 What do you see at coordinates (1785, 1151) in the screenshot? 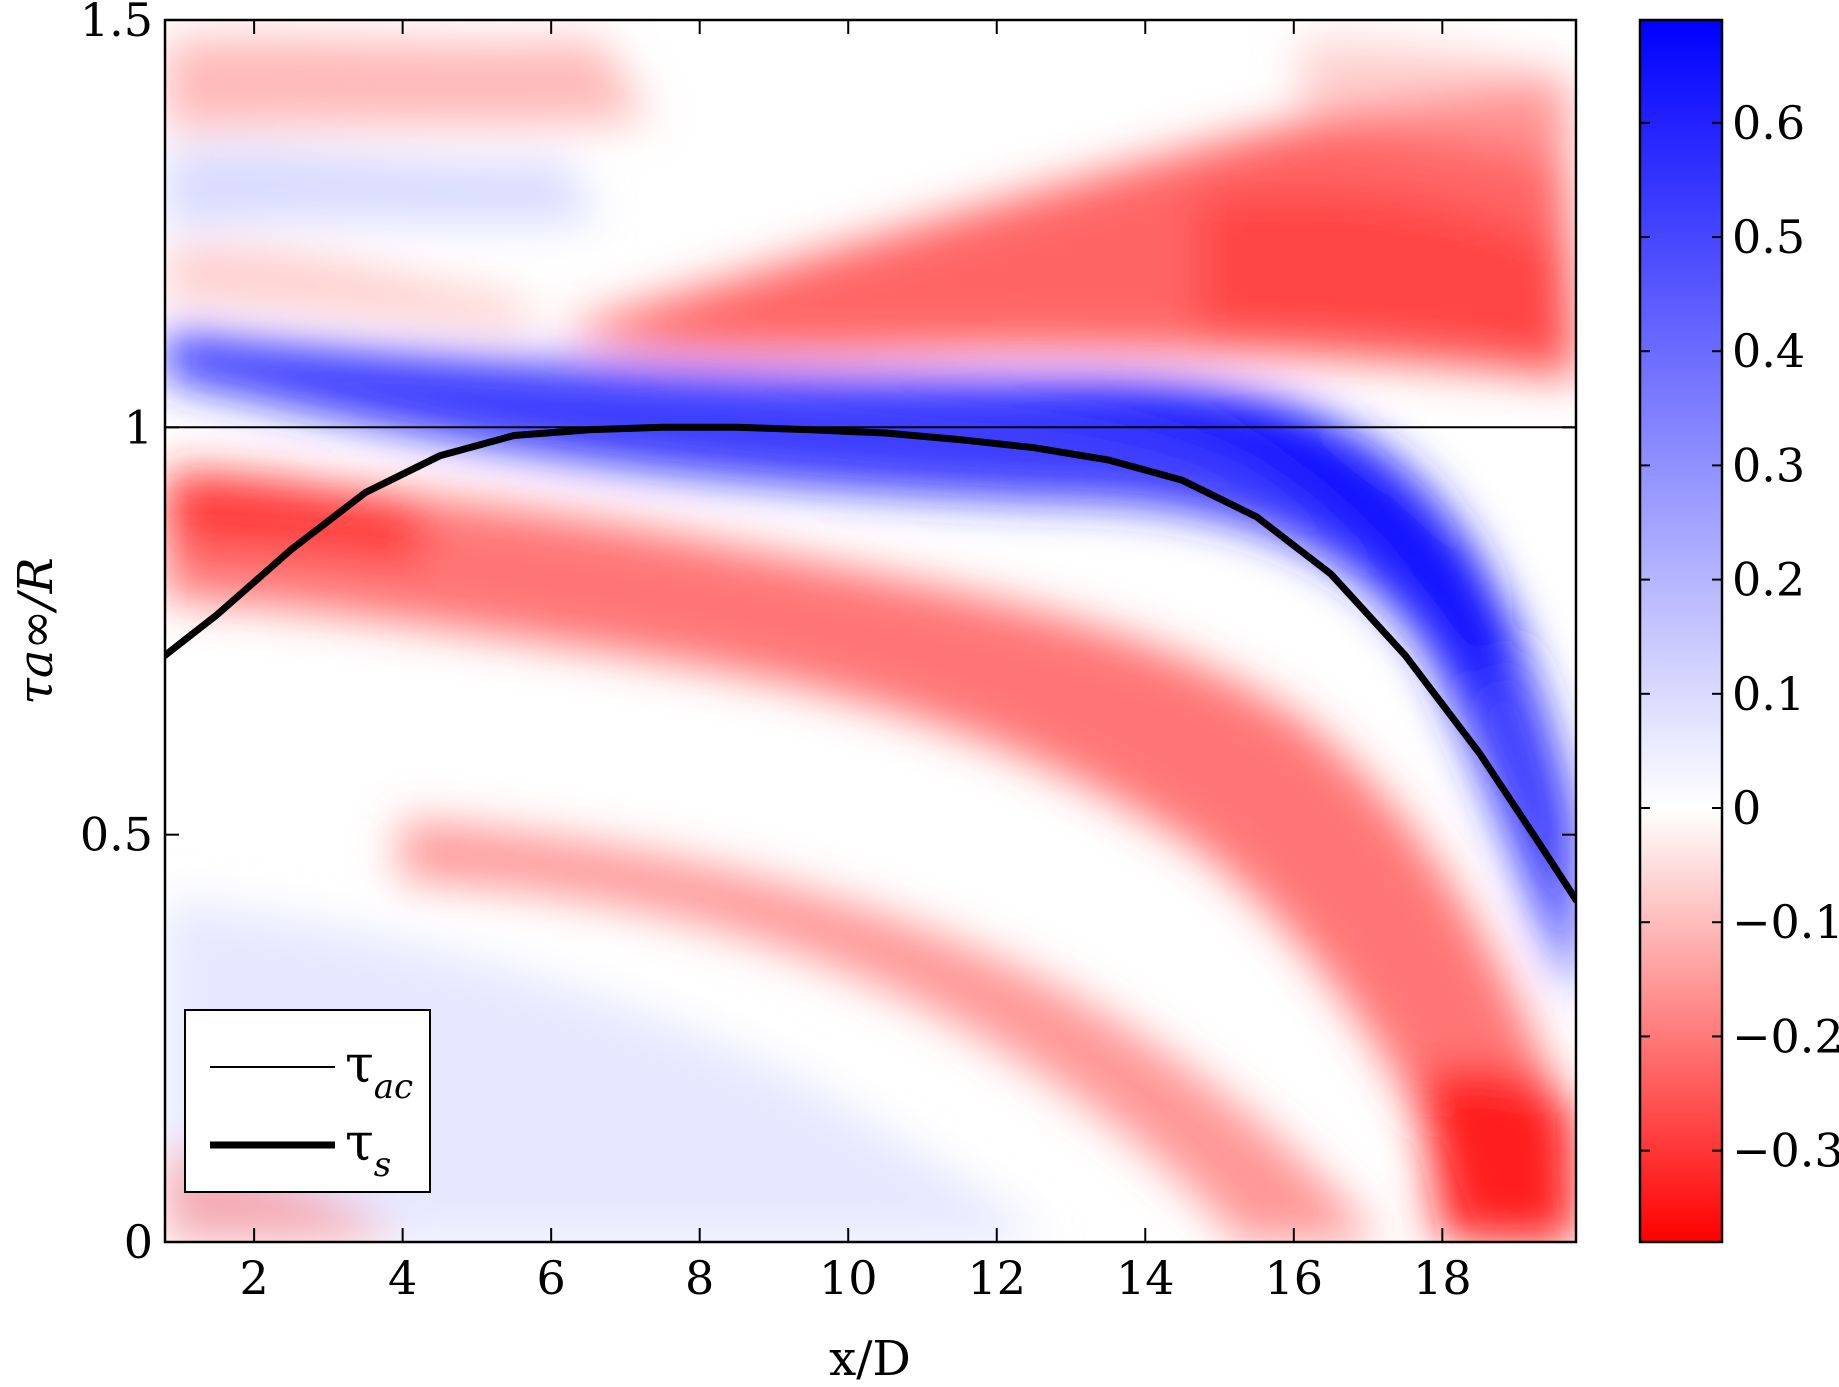
I see `colorbar-tick-label: −0.3` at bounding box center [1785, 1151].